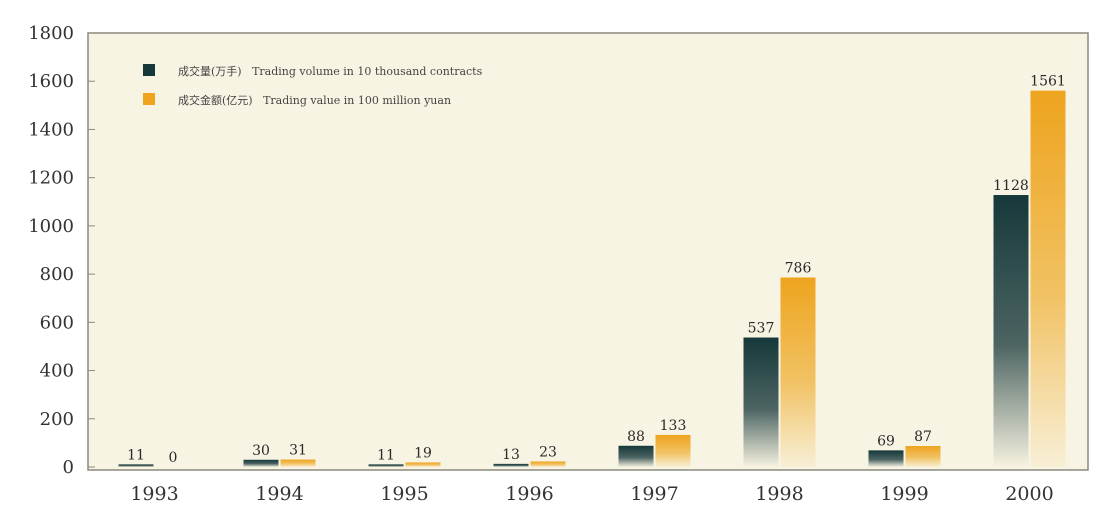 This screenshot has height=514, width=1103. Describe the element at coordinates (61, 250) in the screenshot. I see `y-axis: 0 200 400 600 800 1000 1200 1400 1600 1800` at that location.